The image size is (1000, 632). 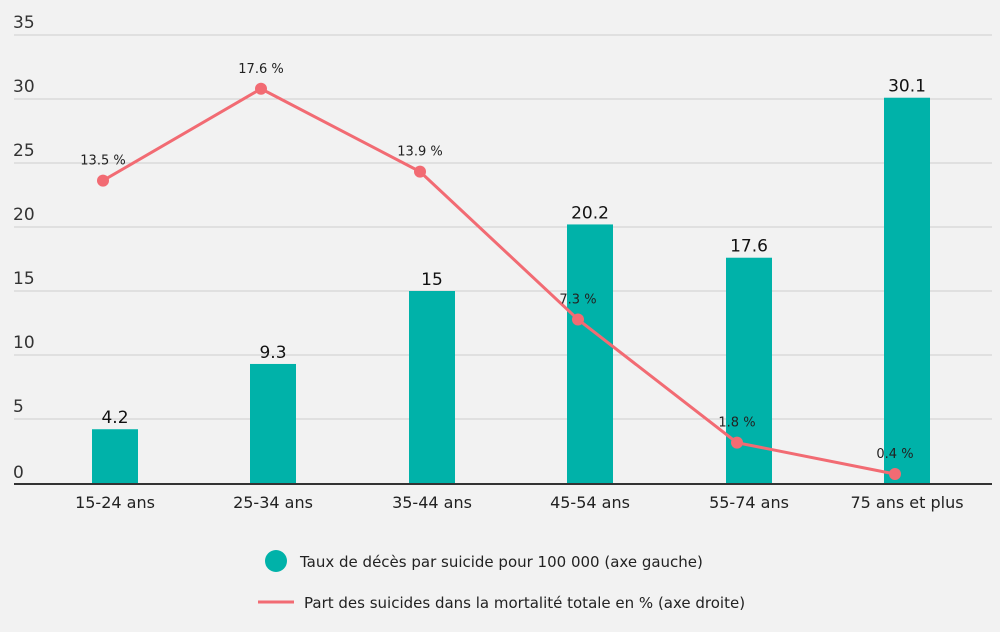 What do you see at coordinates (749, 247) in the screenshot?
I see `bar-value-label: 17.6` at bounding box center [749, 247].